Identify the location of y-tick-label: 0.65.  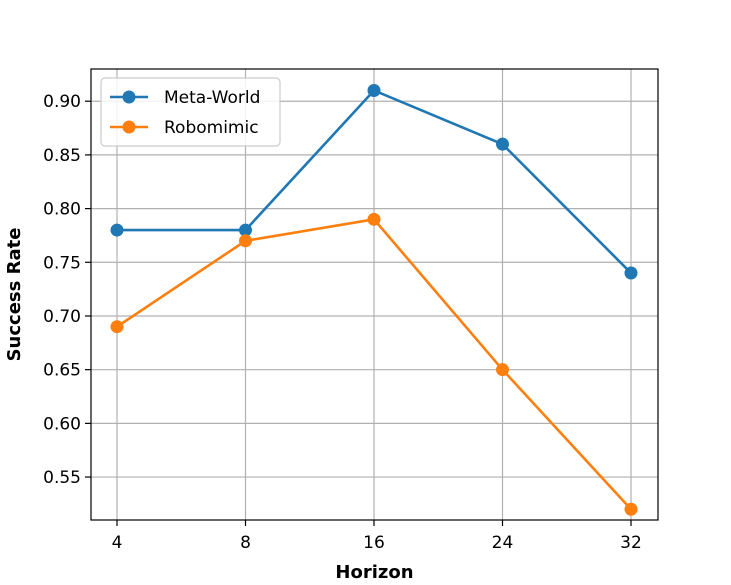
(62, 371).